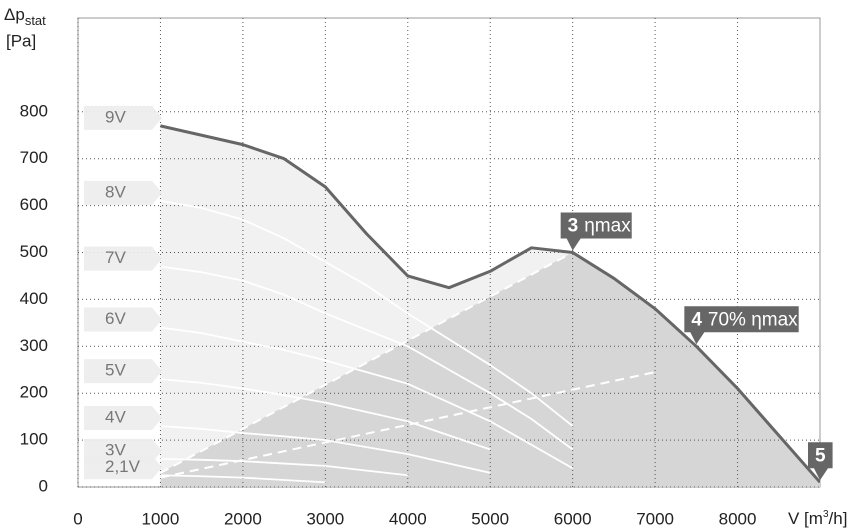  What do you see at coordinates (161, 518) in the screenshot?
I see `x-tick-label: 1000` at bounding box center [161, 518].